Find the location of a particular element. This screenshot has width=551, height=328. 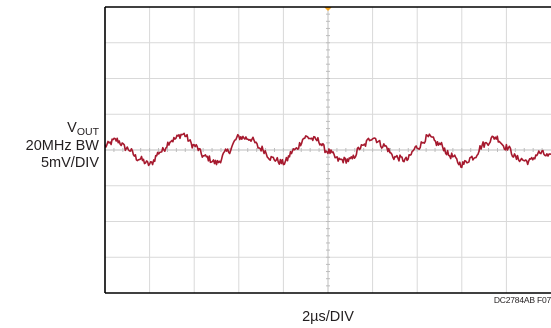

timebase-label: 2µs/DIV is located at coordinates (328, 317).